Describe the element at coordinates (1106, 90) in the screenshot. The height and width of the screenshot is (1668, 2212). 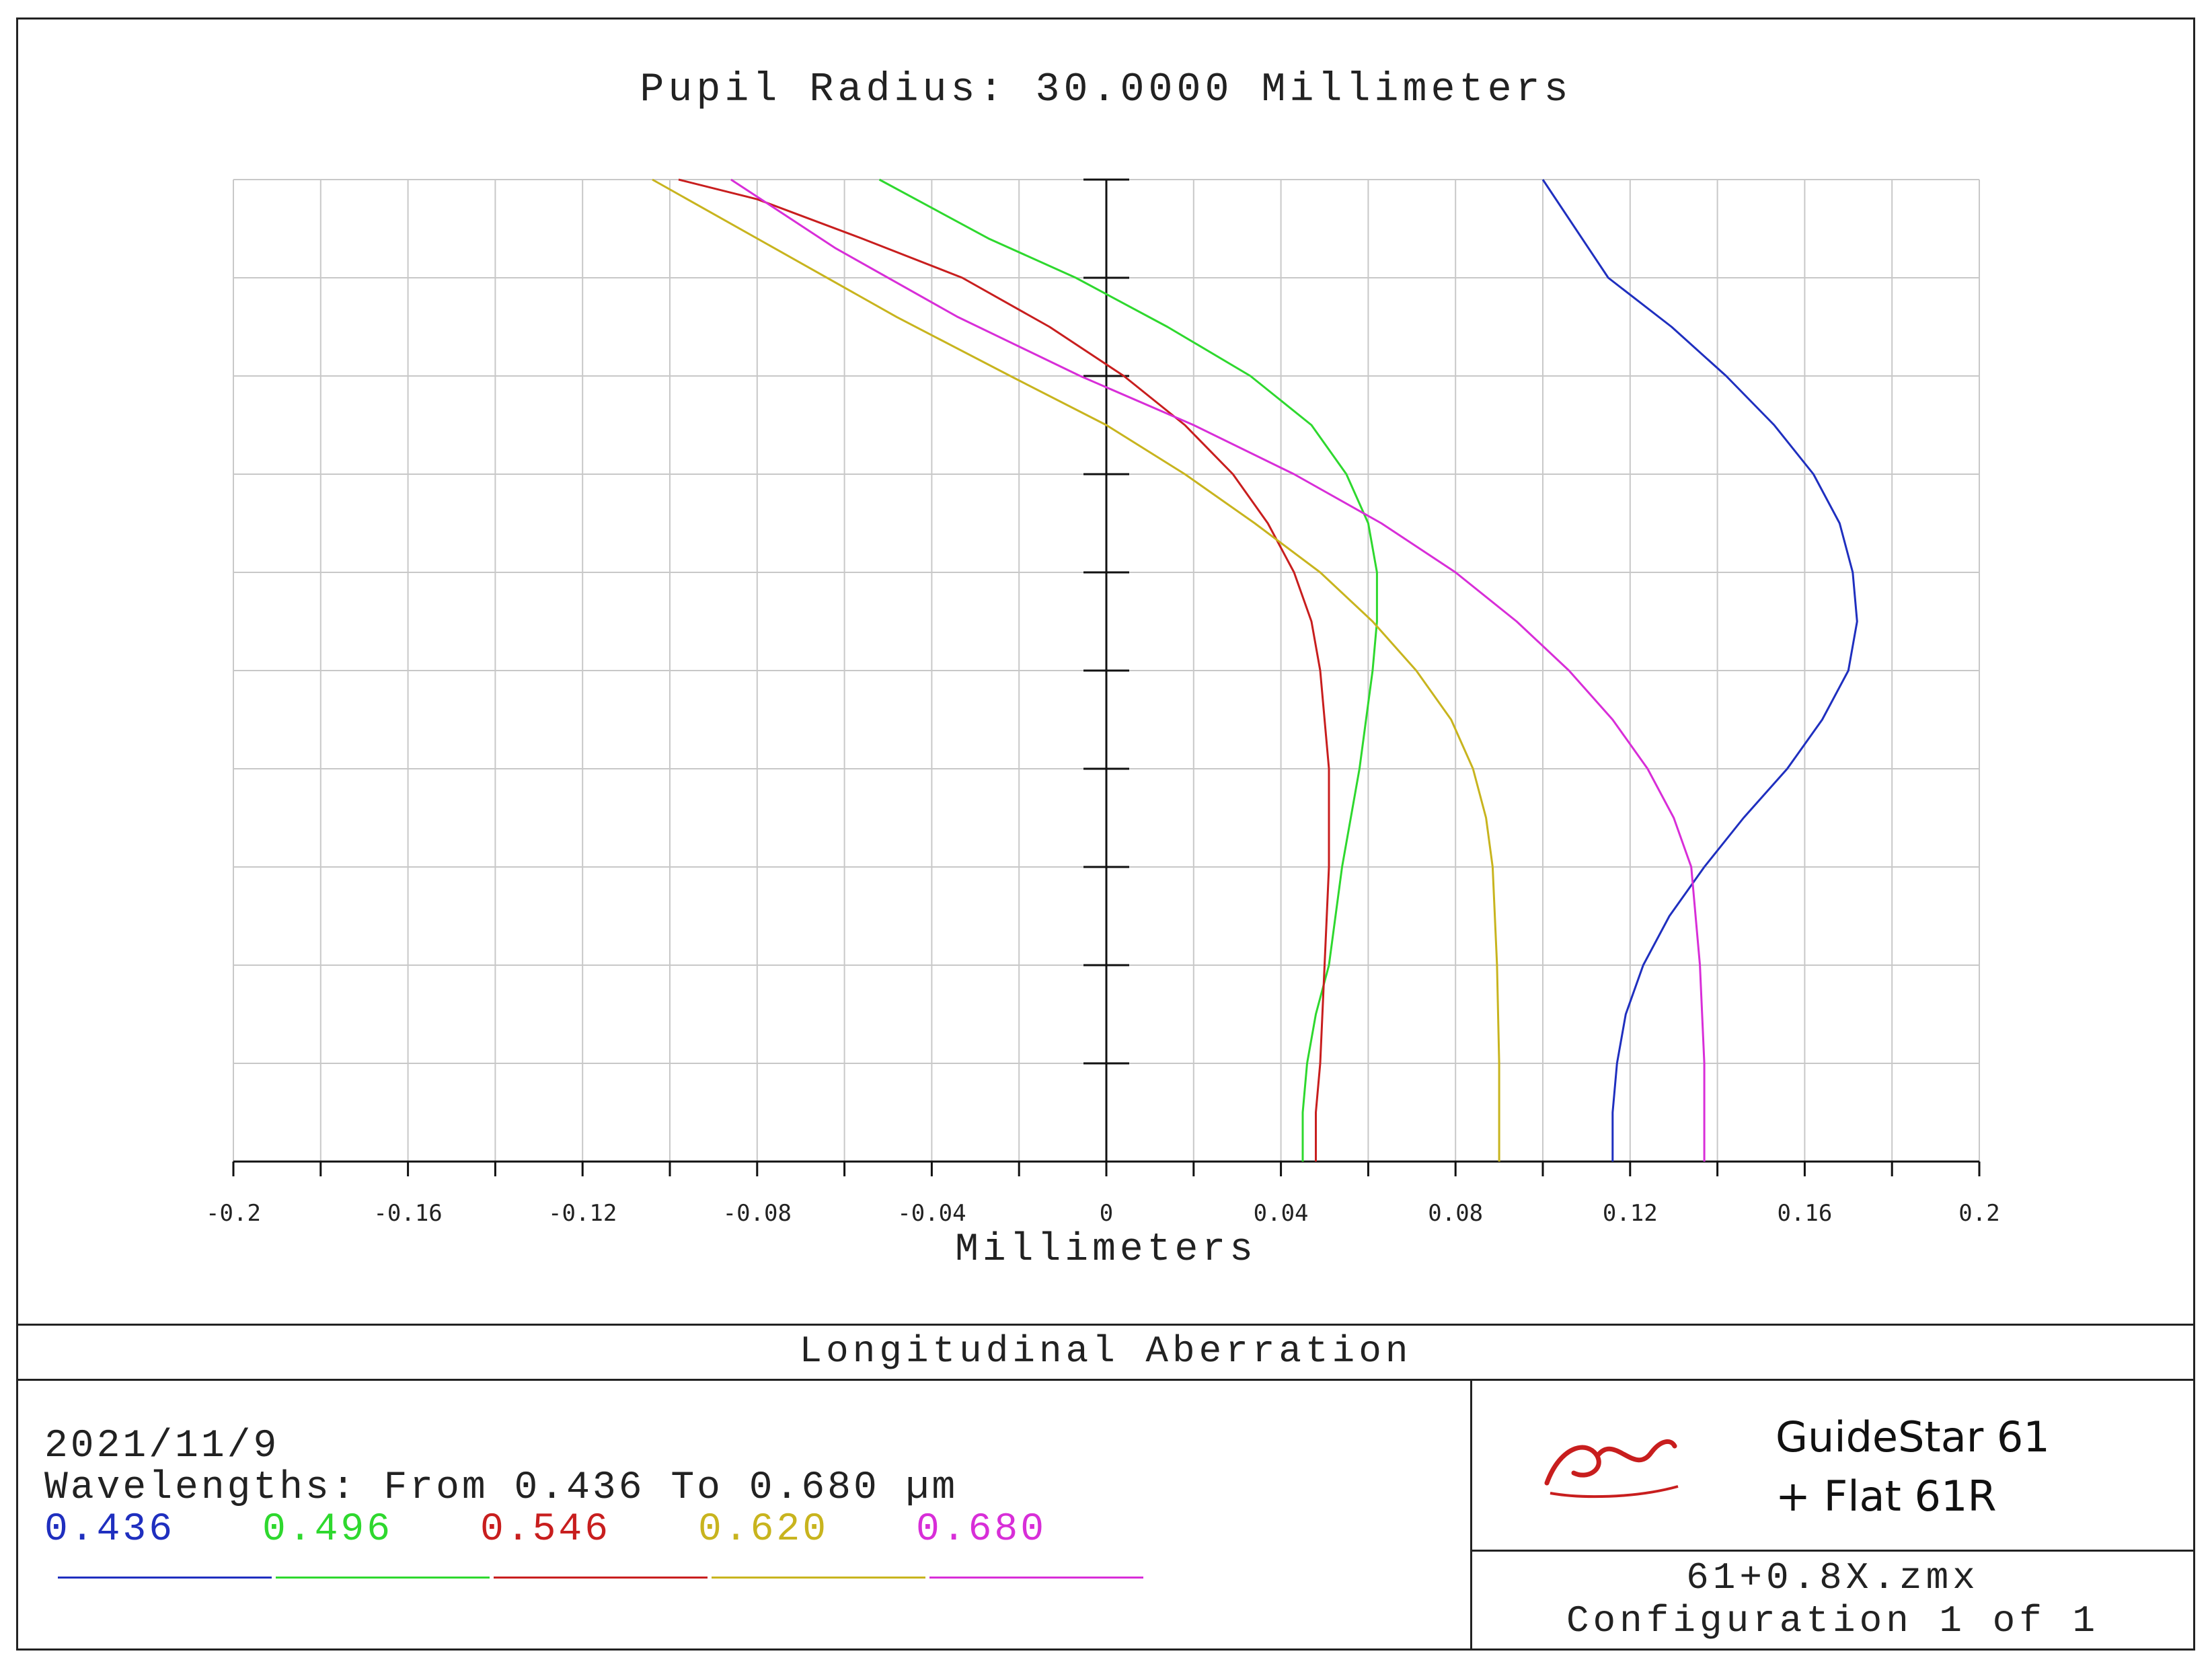
I see `pupil-radius-title: Pupil Radius: 30.0000 Millimeters` at that location.